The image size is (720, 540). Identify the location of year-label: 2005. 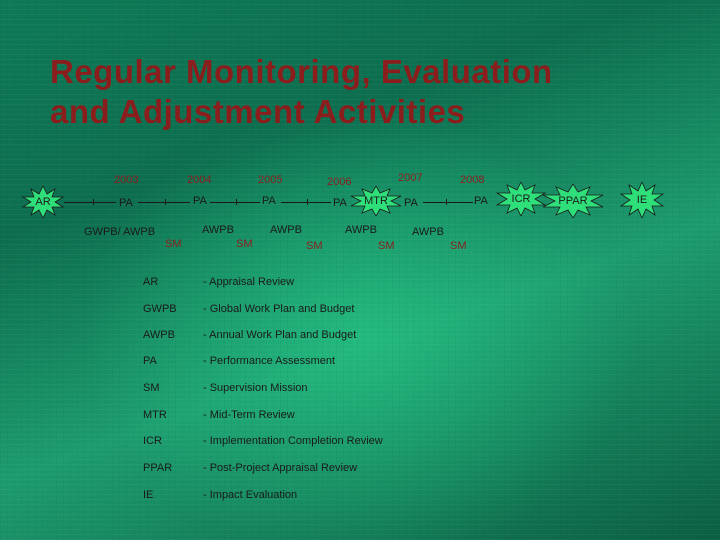
(270, 180).